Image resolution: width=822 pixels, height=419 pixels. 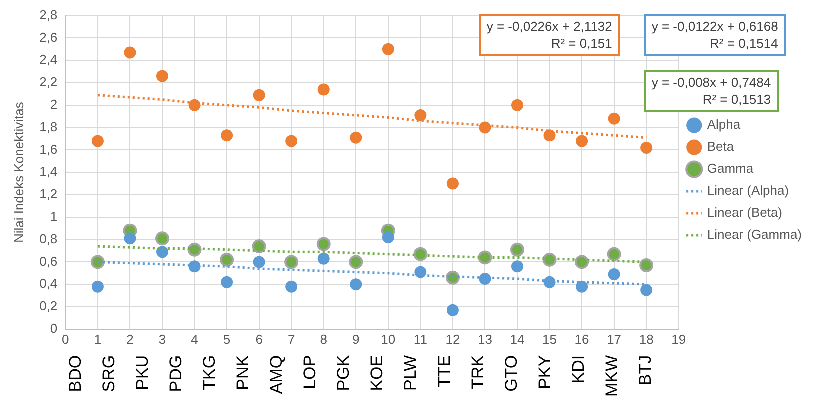 I want to click on text: LOP, so click(x=310, y=372).